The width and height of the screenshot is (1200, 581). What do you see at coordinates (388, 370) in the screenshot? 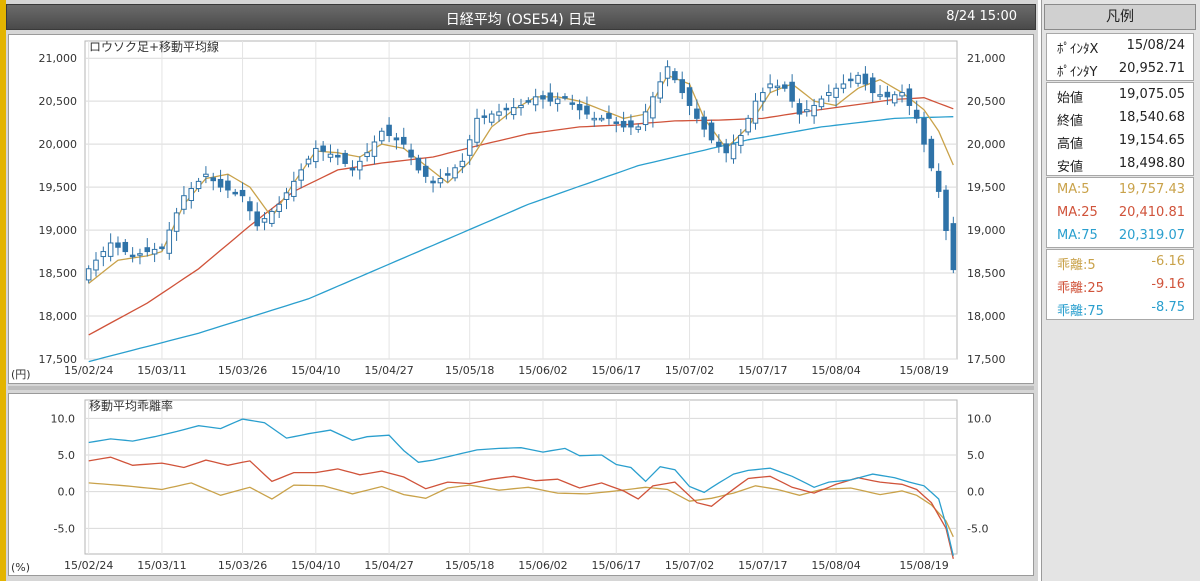
I see `x-tick-label: 15/04/27` at bounding box center [388, 370].